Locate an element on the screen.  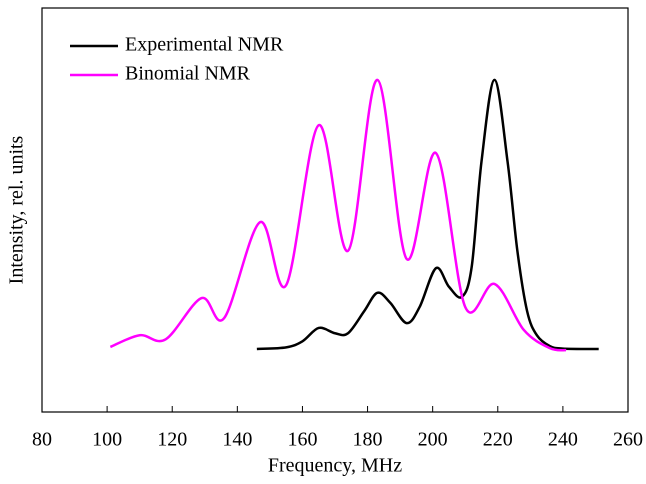
x-tick-label: 260 is located at coordinates (628, 440).